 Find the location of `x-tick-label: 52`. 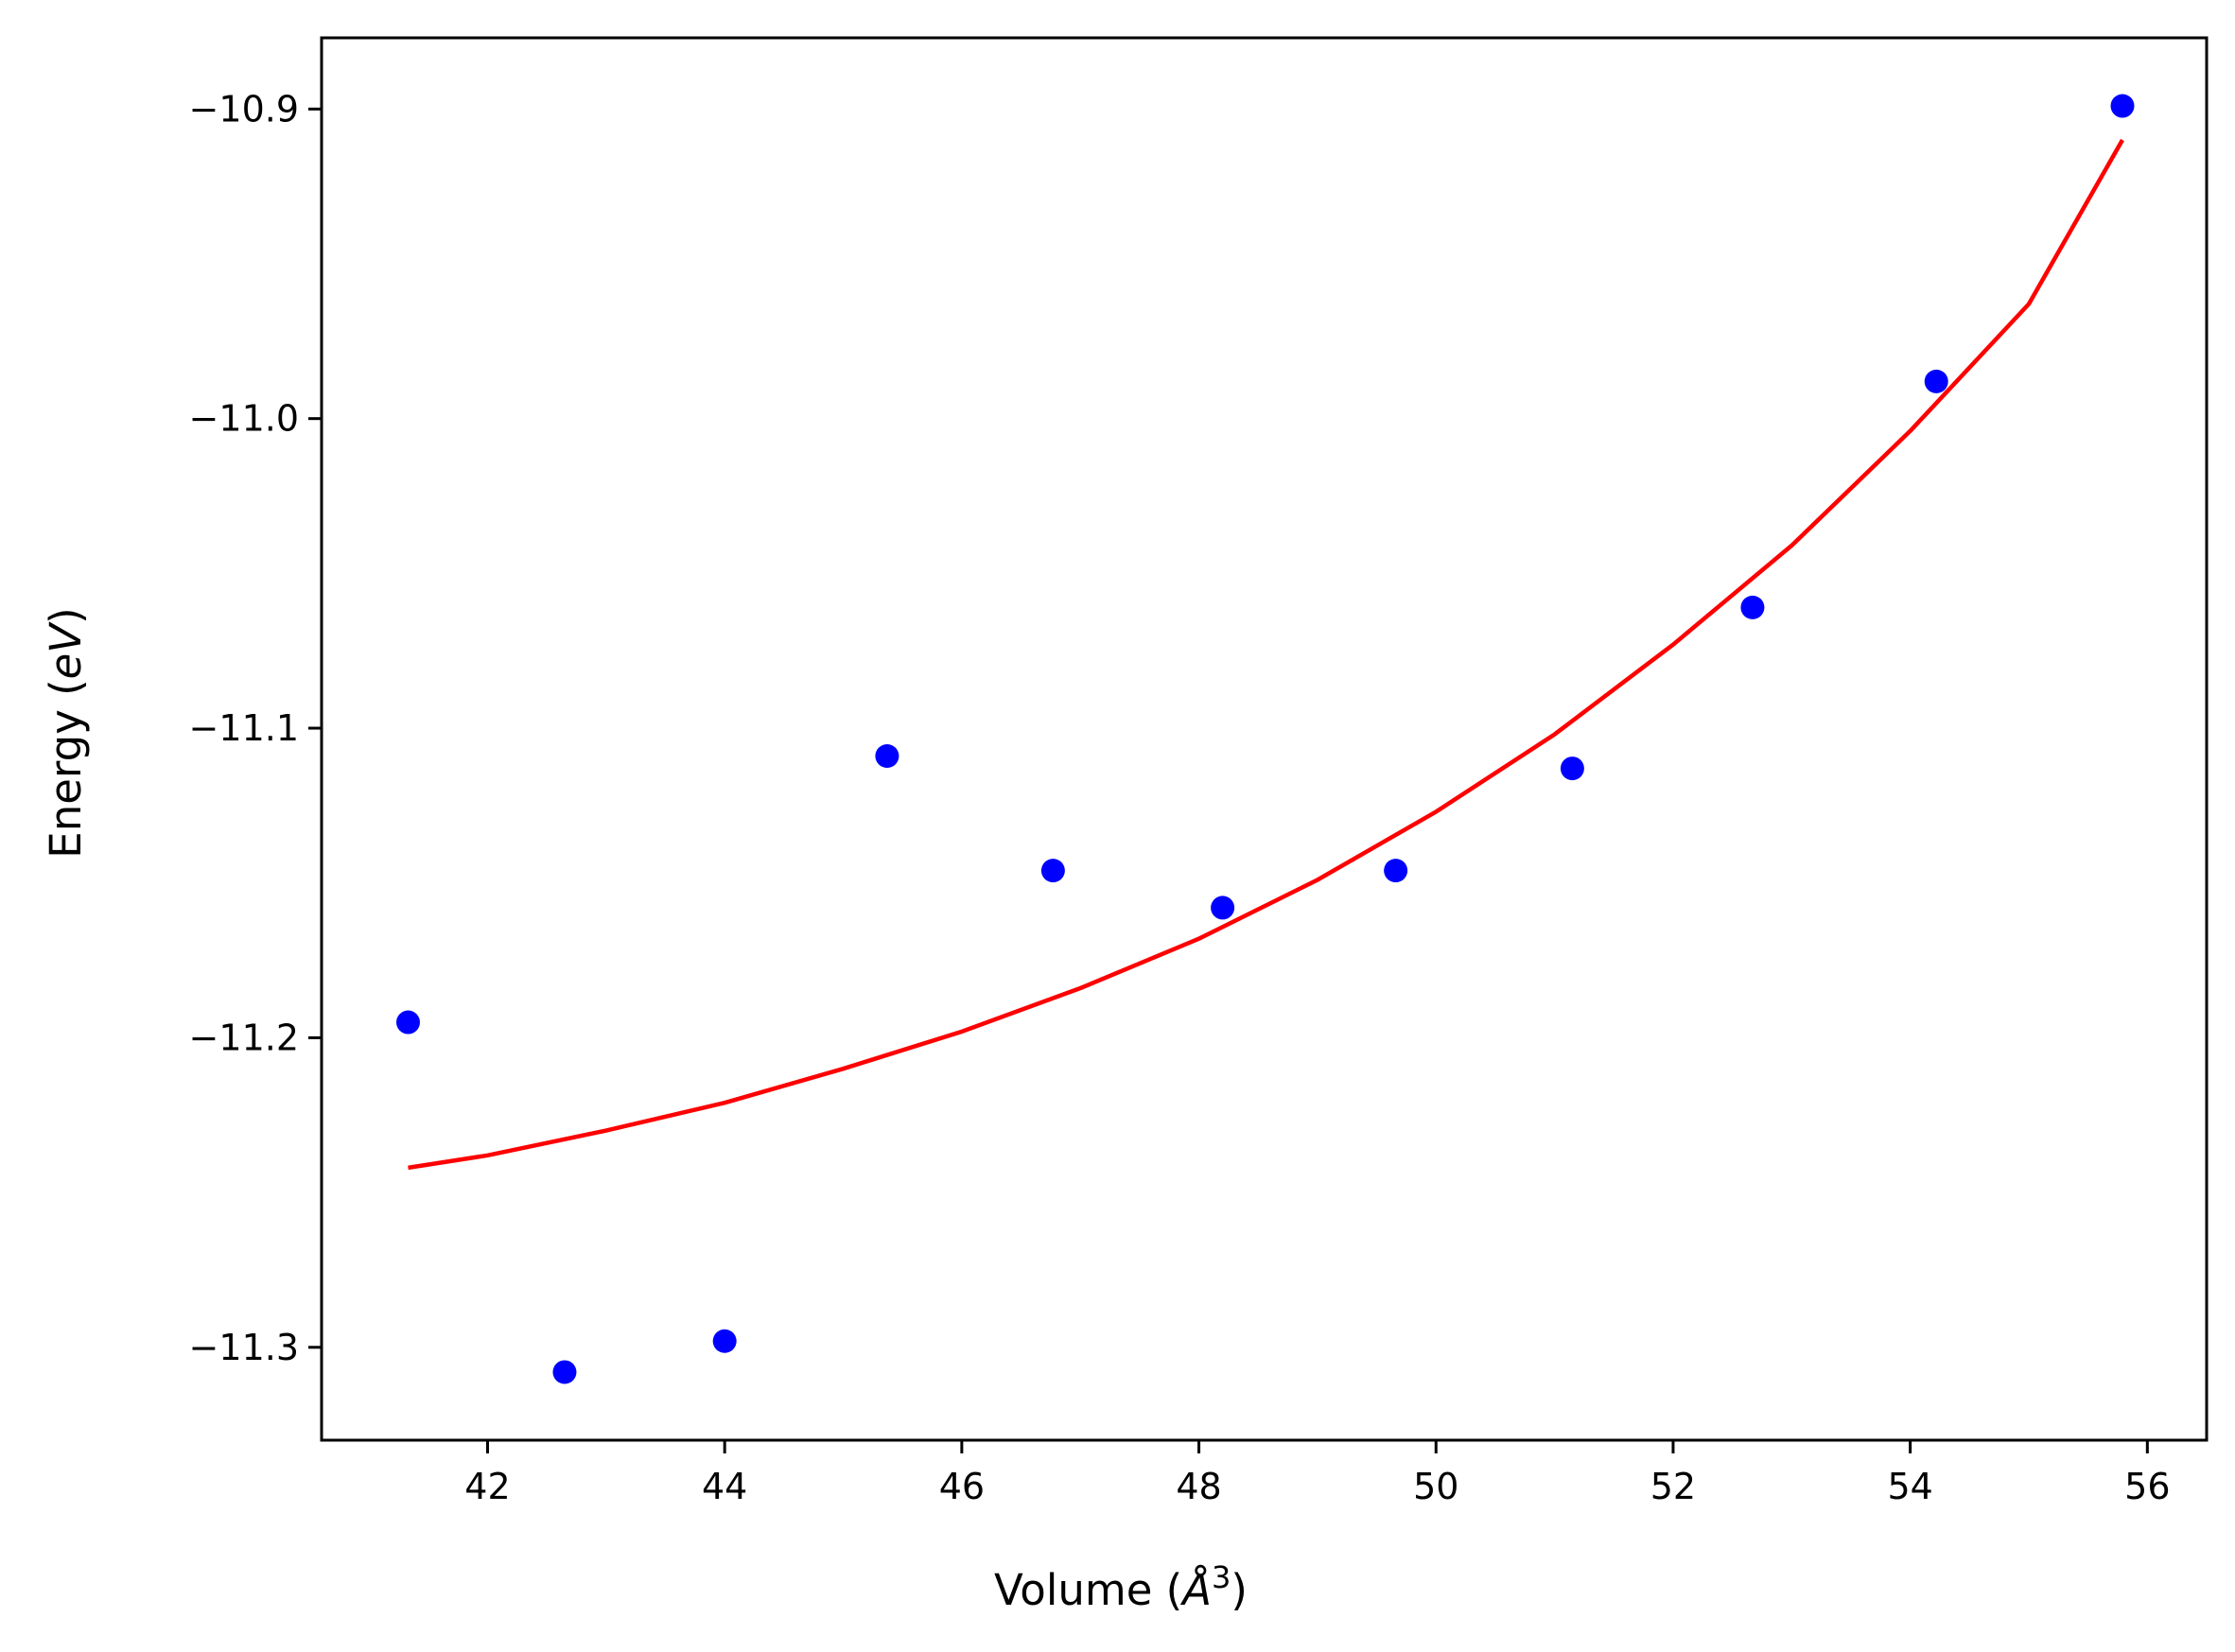

x-tick-label: 52 is located at coordinates (1673, 1487).